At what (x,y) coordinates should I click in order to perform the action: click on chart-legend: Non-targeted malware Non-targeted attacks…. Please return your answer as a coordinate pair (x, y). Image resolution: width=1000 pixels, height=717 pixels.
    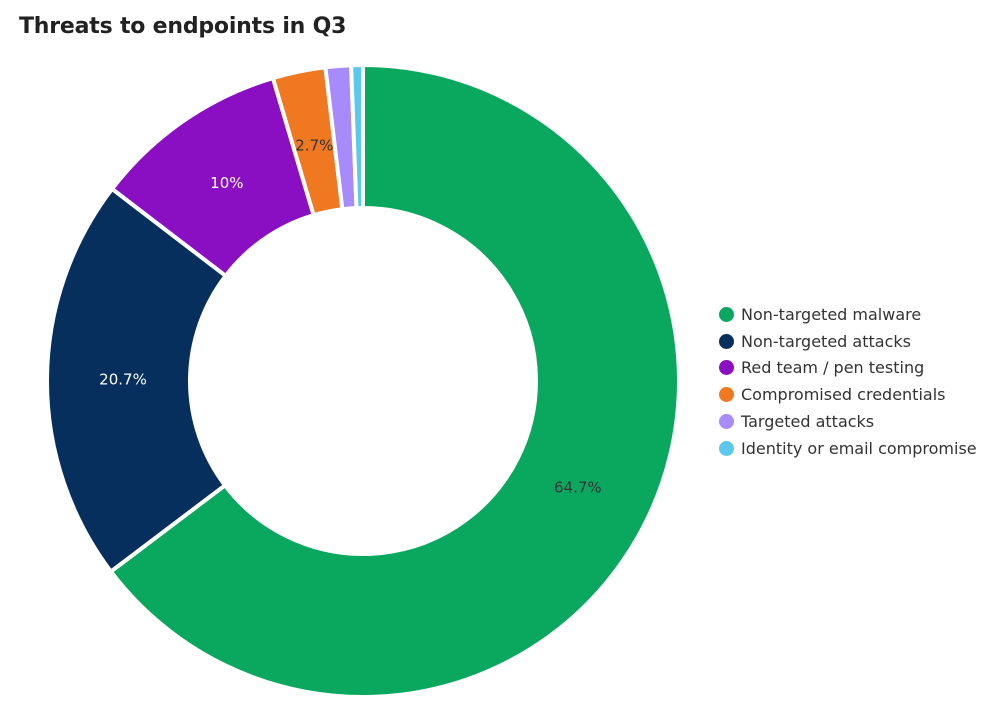
    Looking at the image, I should click on (856, 381).